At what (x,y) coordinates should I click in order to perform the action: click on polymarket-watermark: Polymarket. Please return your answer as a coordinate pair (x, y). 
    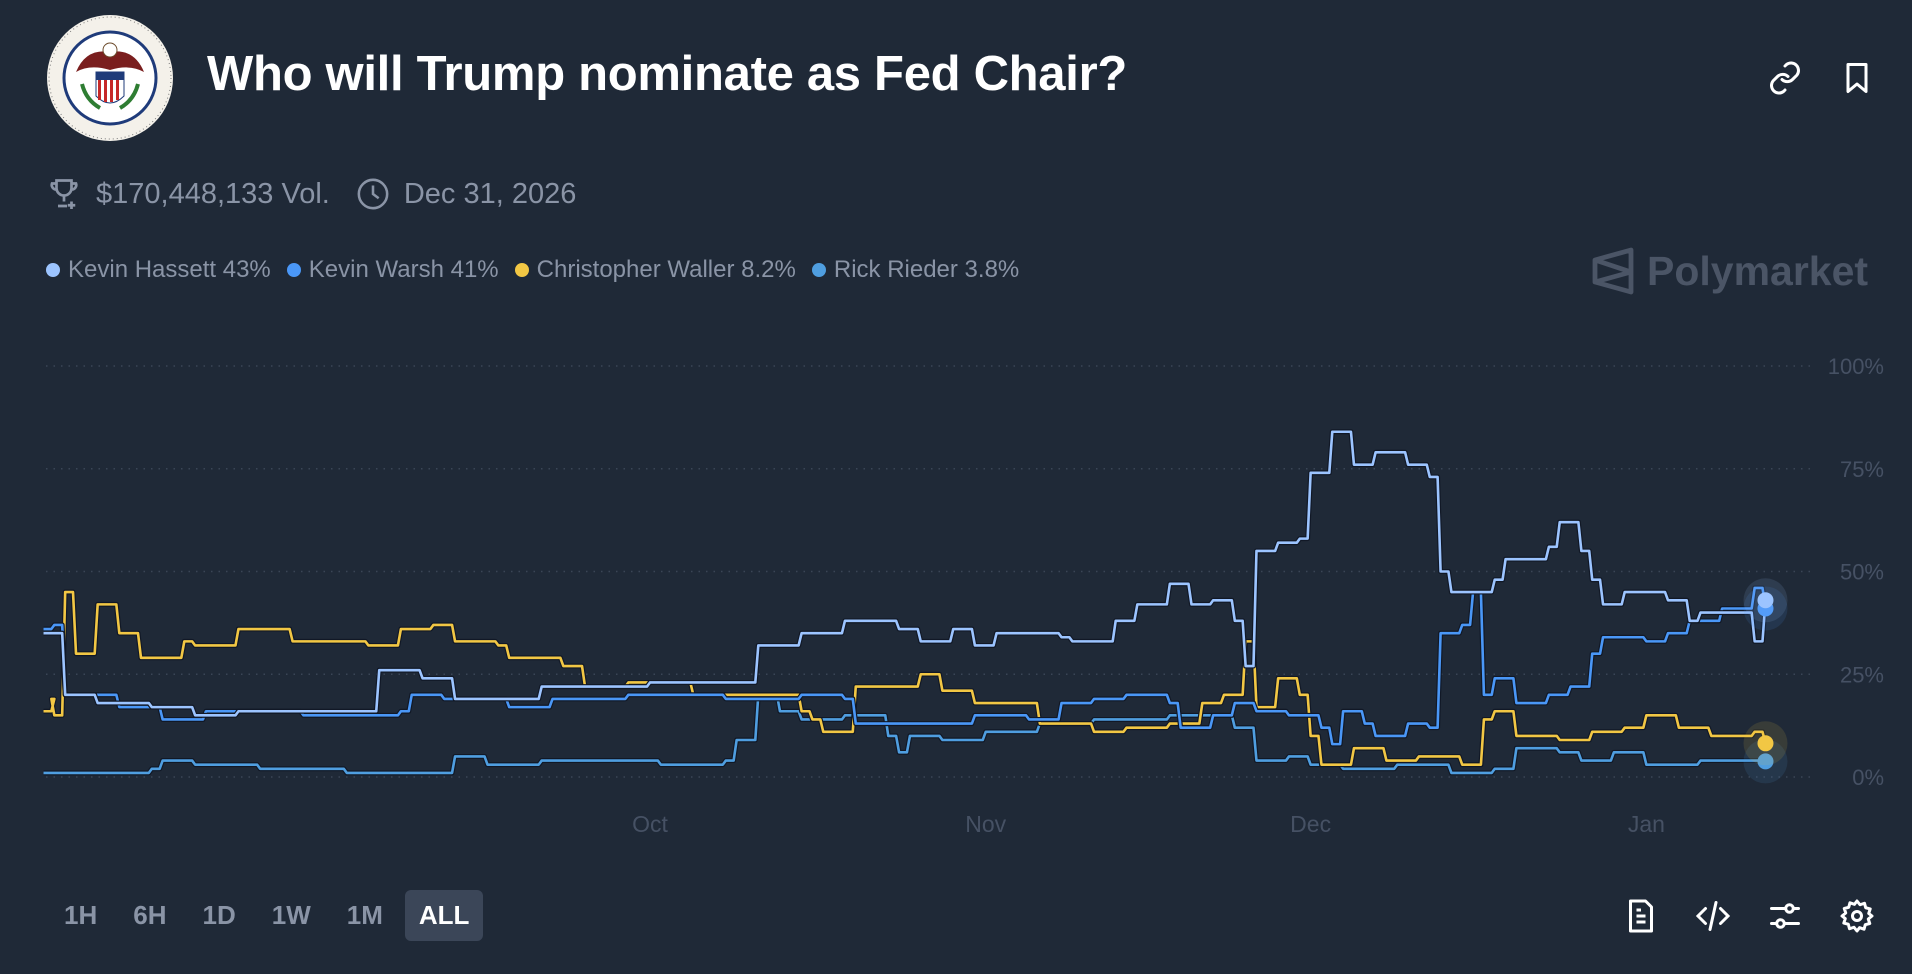
    Looking at the image, I should click on (1729, 271).